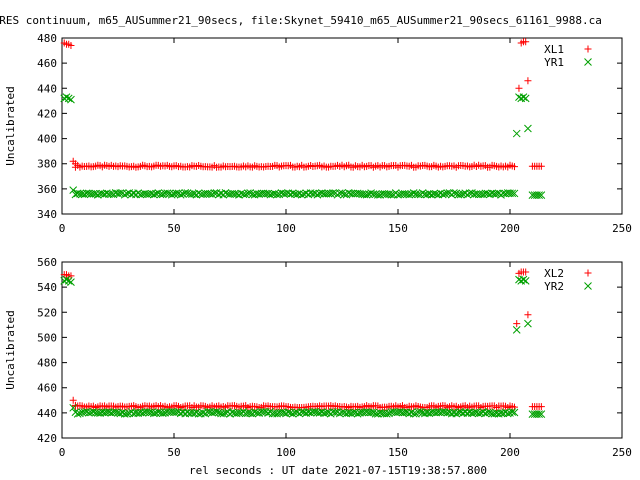  I want to click on legend-label: XL1, so click(554, 49).